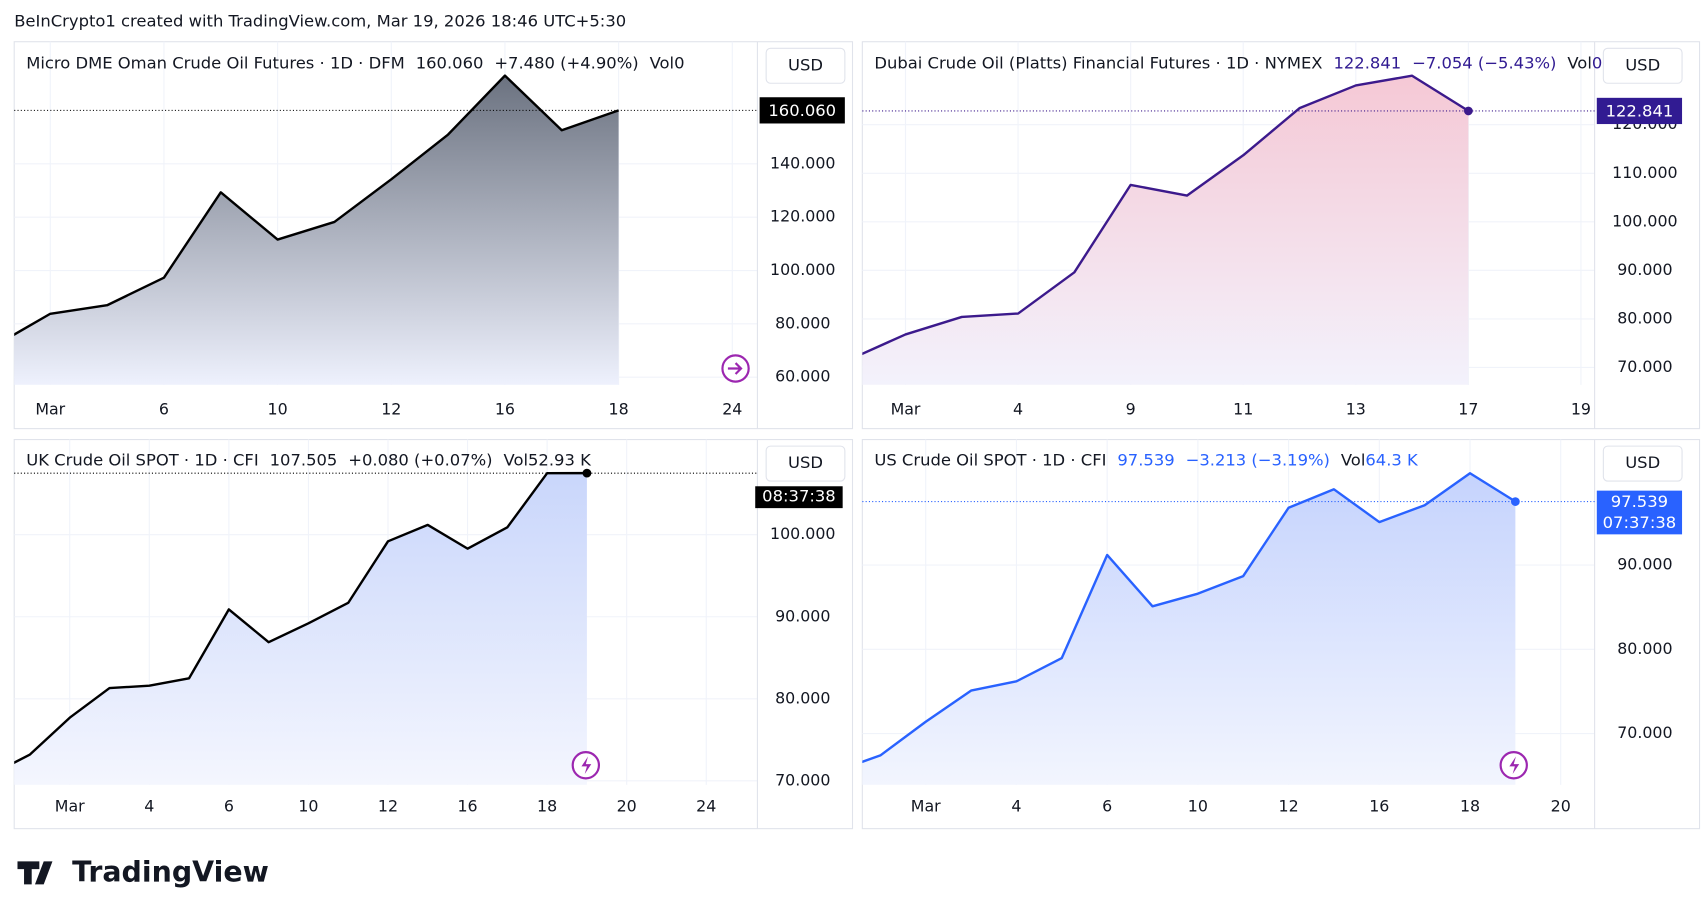 Image resolution: width=1705 pixels, height=913 pixels. I want to click on footer-logo: TradingView, so click(143, 871).